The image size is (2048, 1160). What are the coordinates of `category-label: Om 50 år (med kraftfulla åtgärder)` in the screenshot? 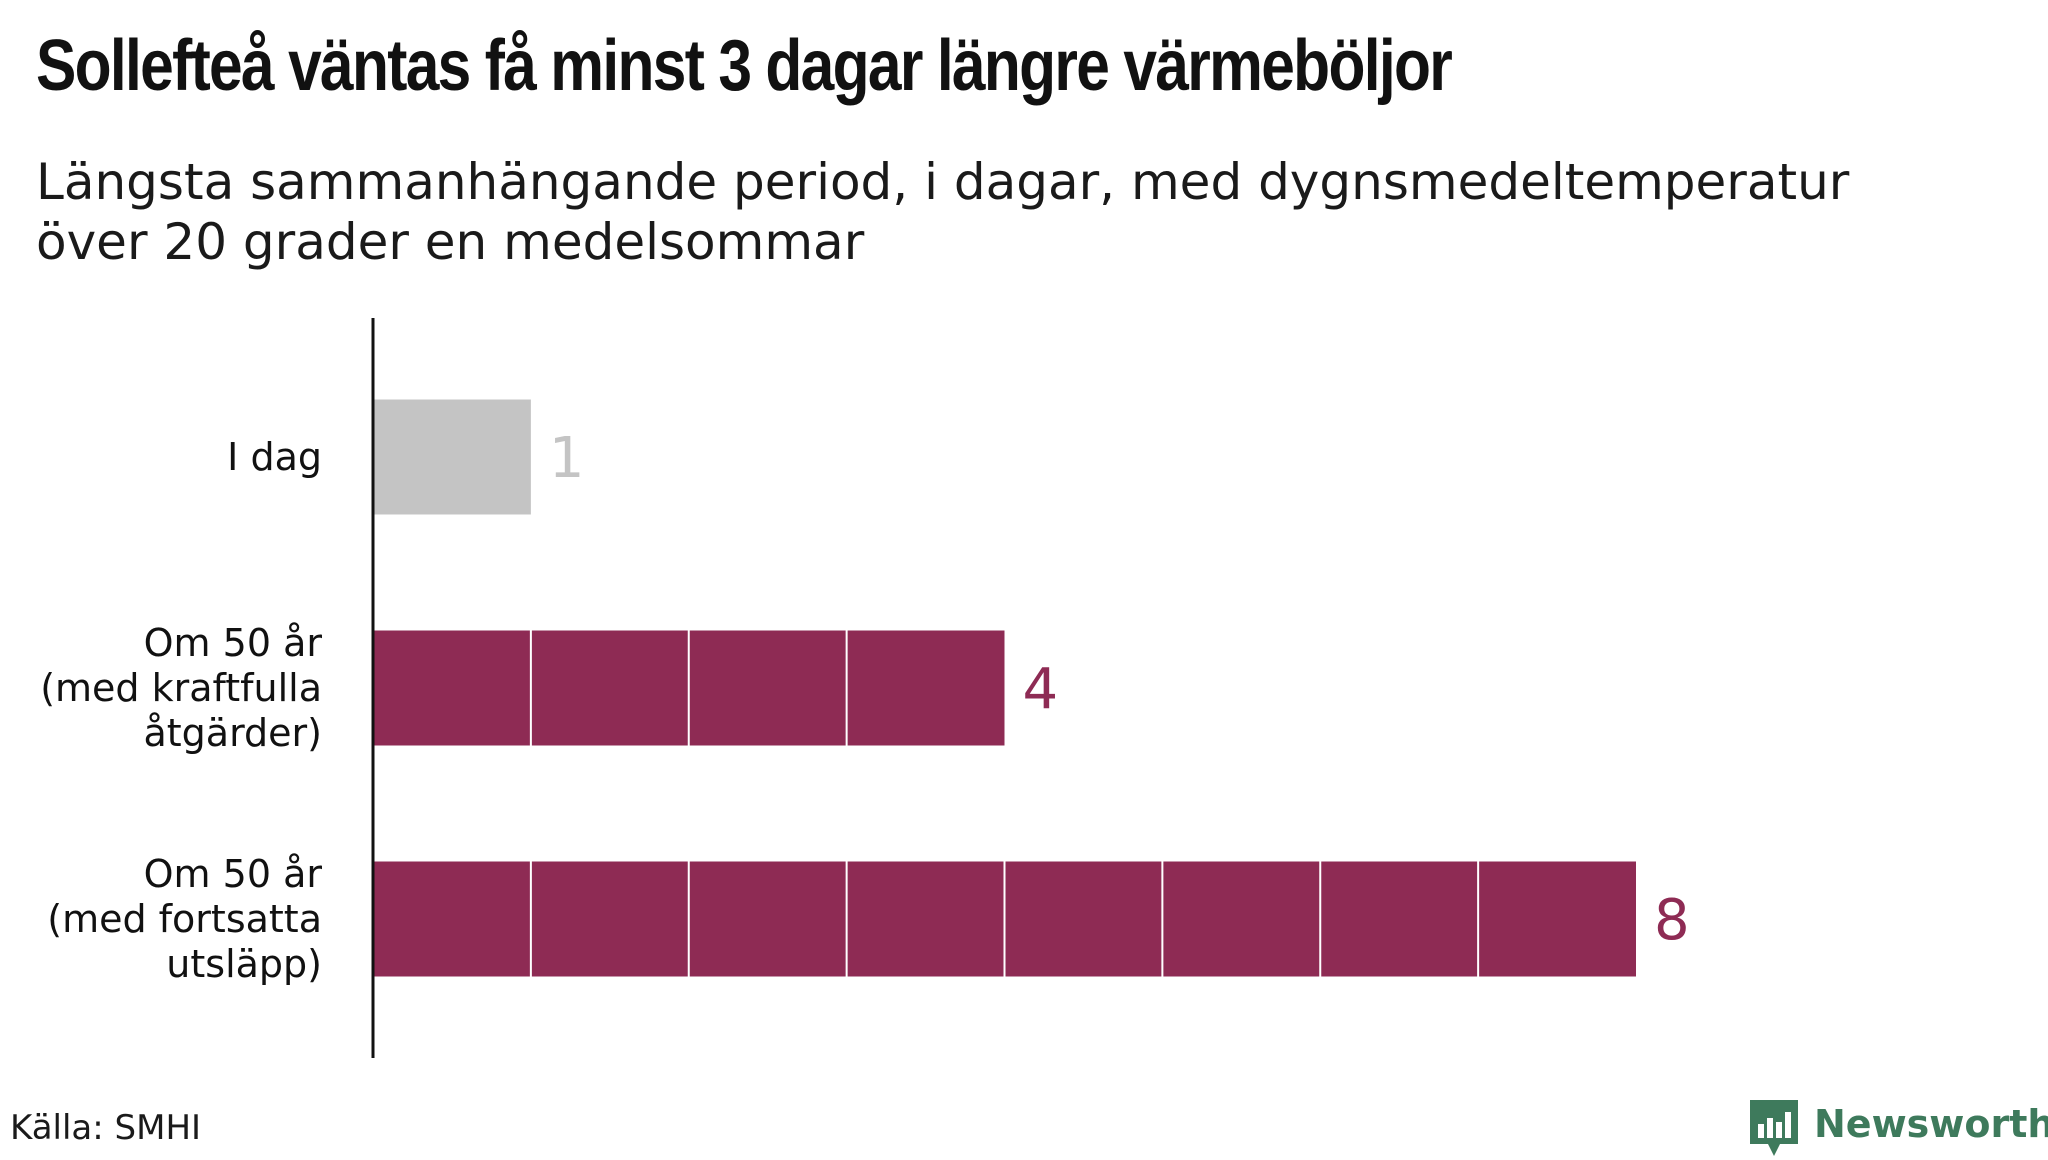 It's located at (181, 688).